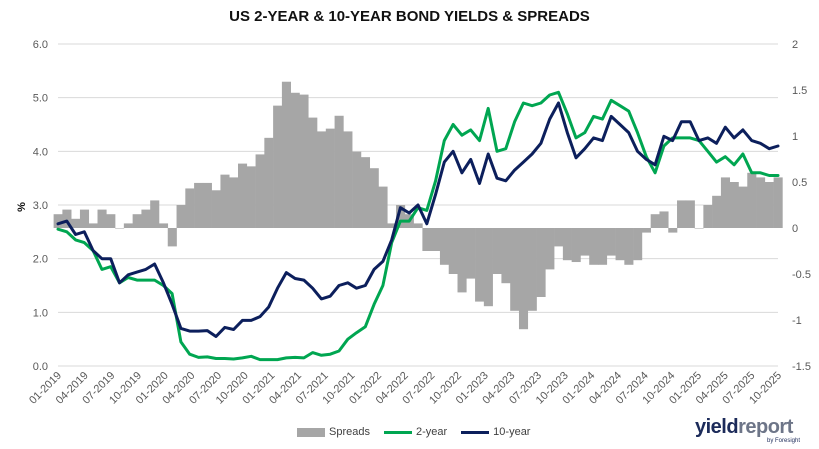  I want to click on y-left-tick-label: 3.0, so click(40, 206).